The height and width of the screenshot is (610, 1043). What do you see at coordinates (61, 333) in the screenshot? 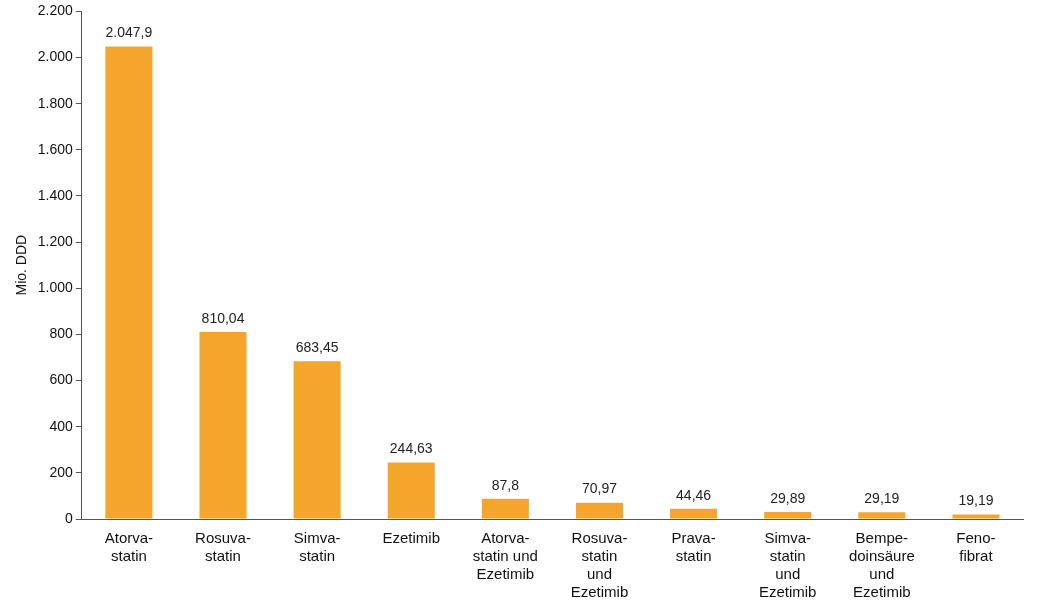
I see `y-tick-label: 800` at bounding box center [61, 333].